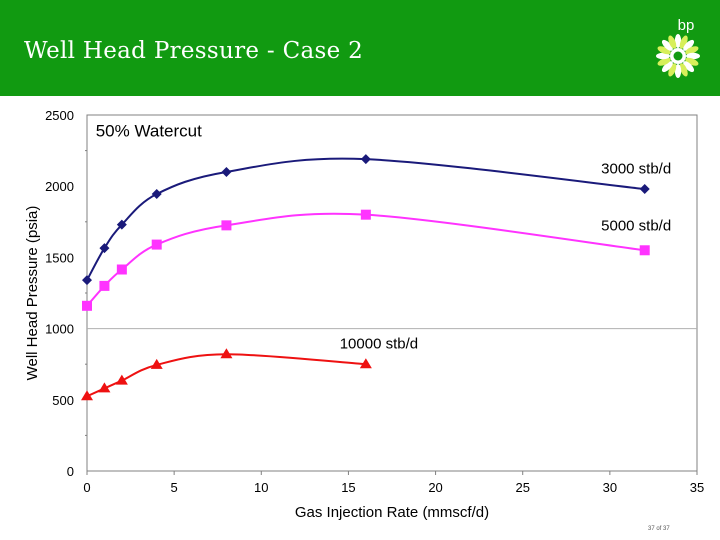 This screenshot has width=720, height=540. What do you see at coordinates (697, 487) in the screenshot?
I see `x-tick-label: 35` at bounding box center [697, 487].